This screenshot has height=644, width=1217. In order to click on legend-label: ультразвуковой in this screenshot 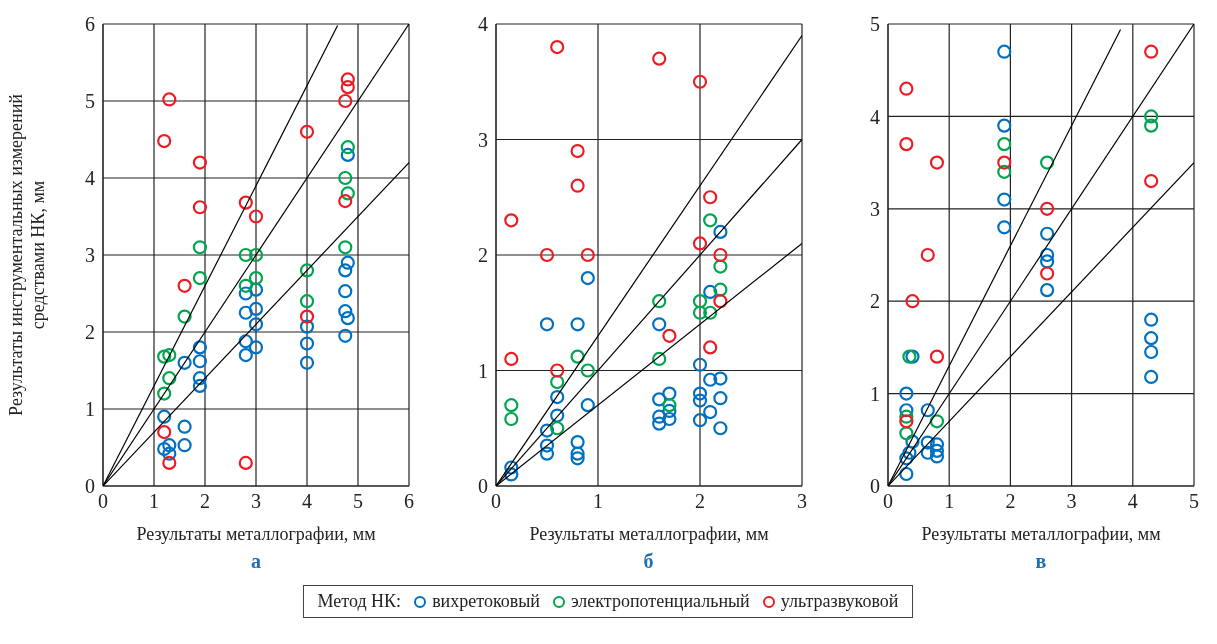, I will do `click(839, 601)`.